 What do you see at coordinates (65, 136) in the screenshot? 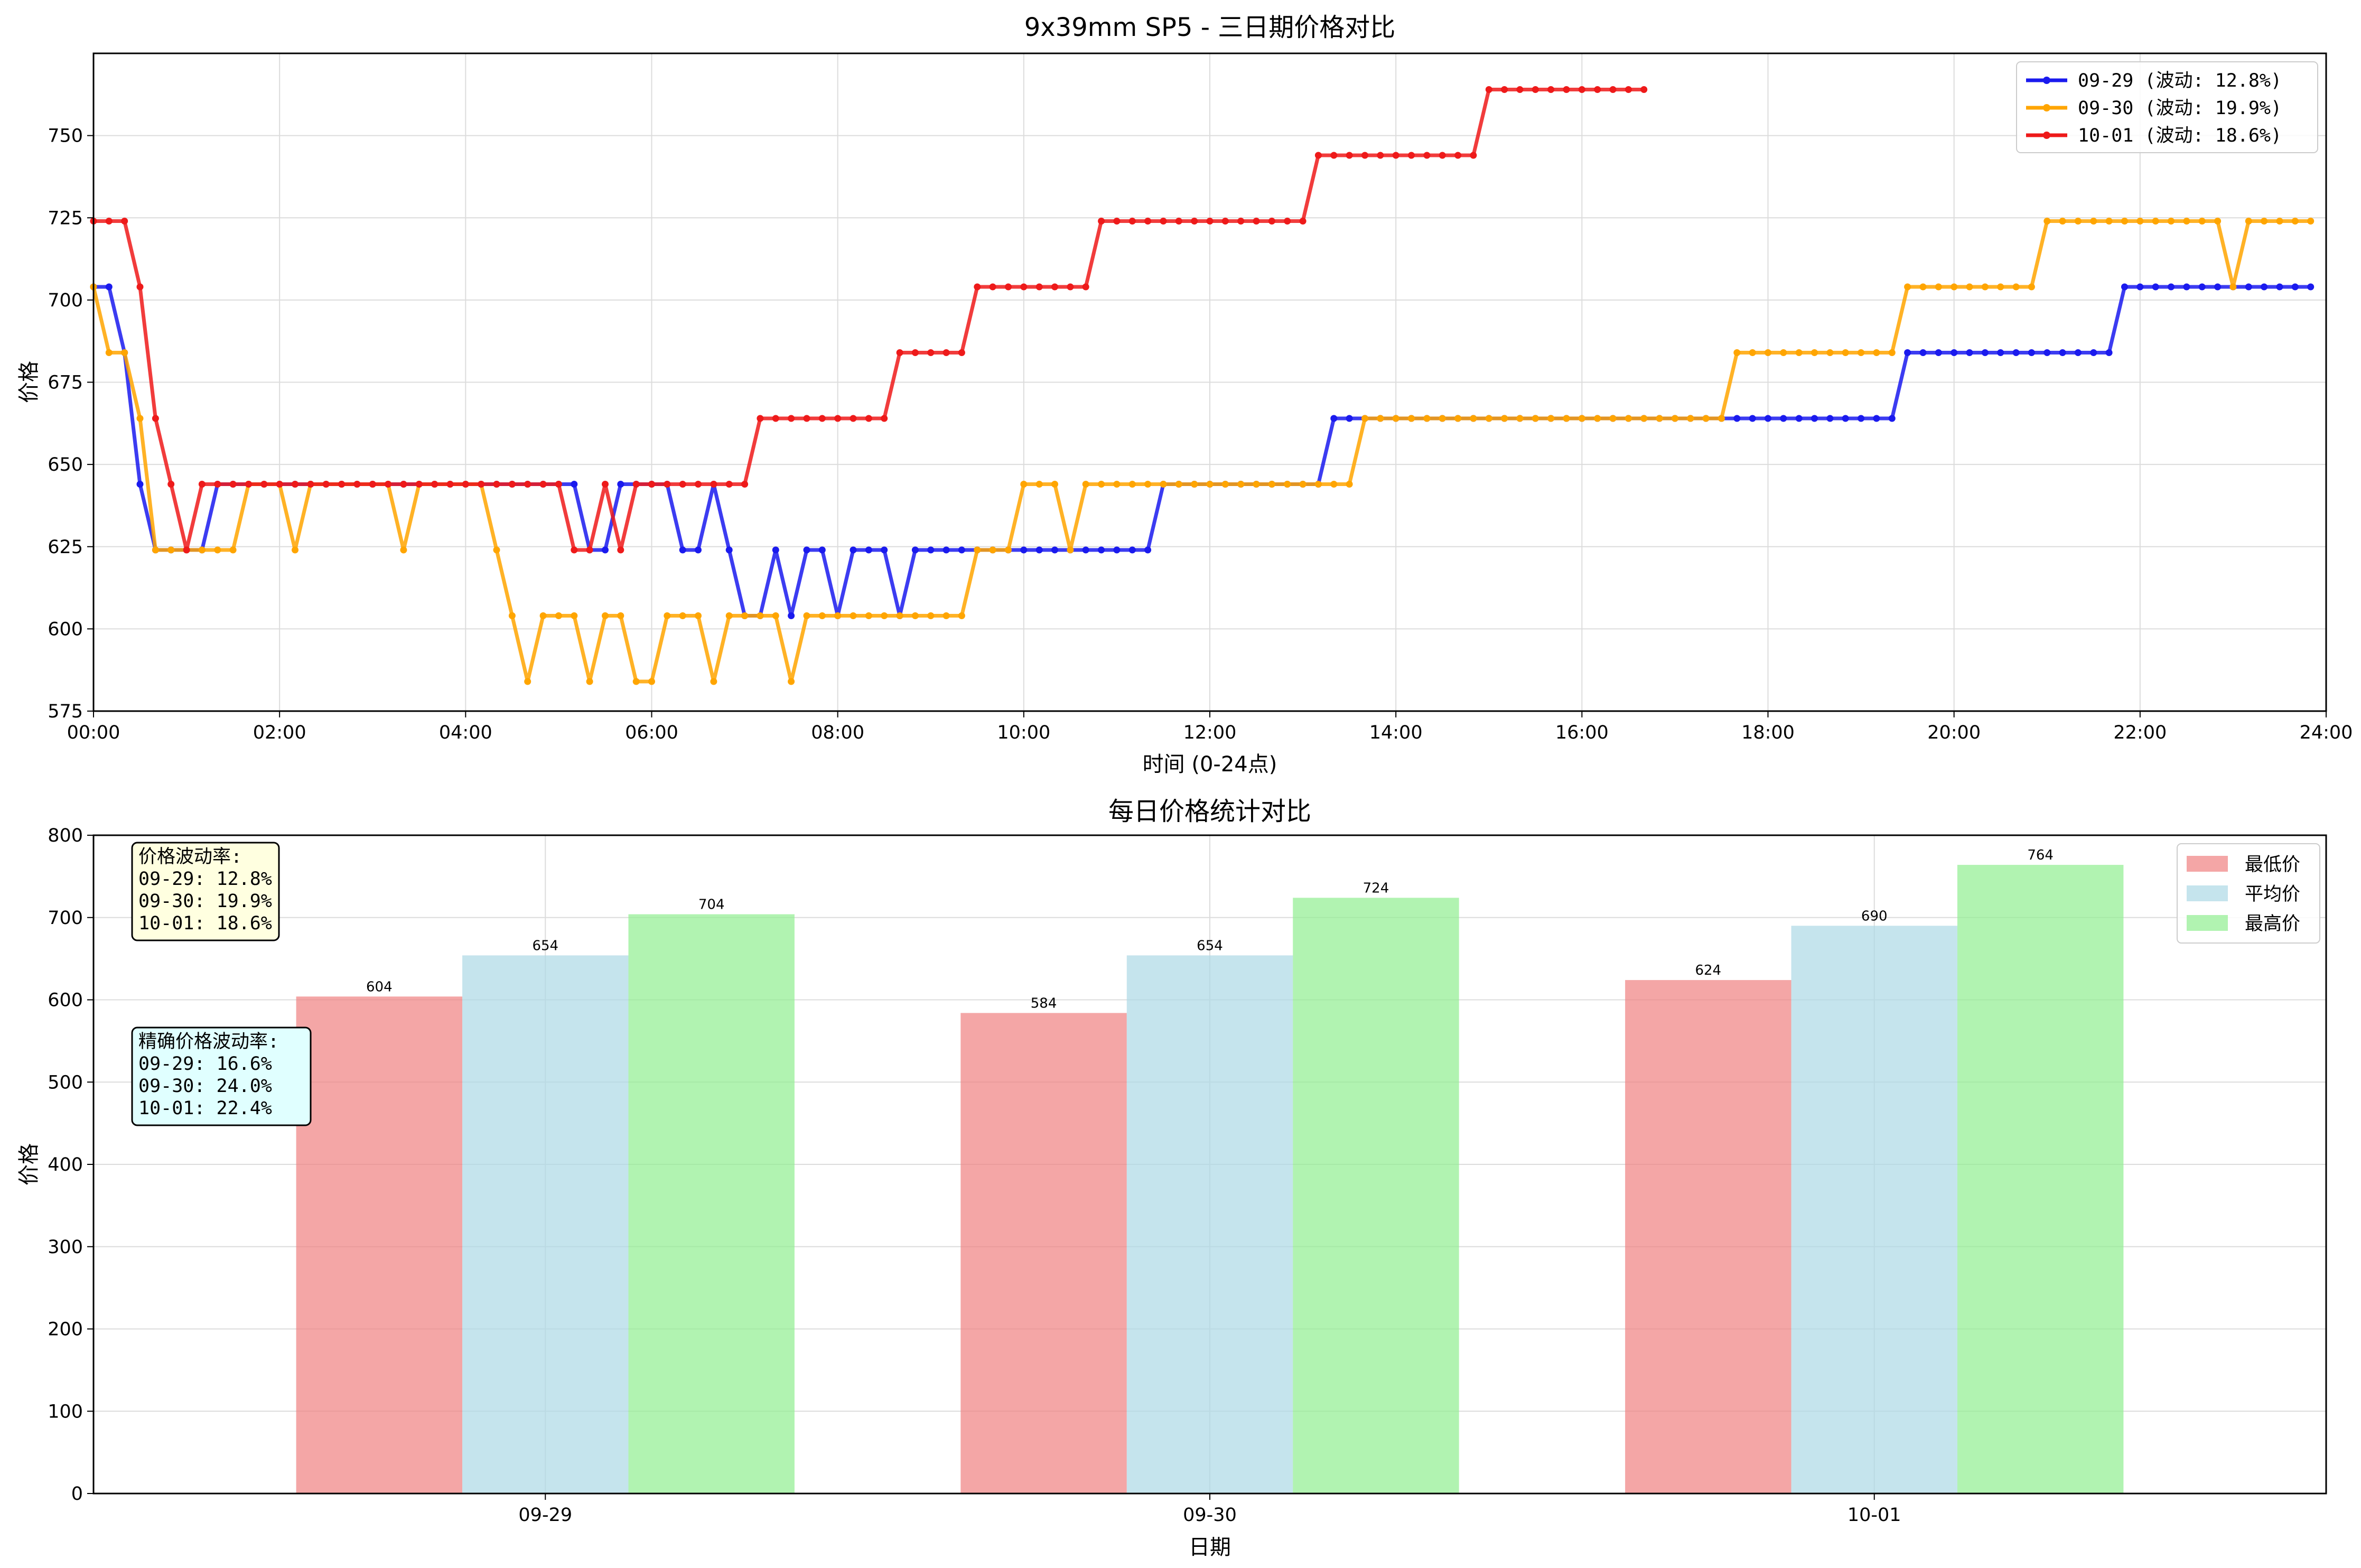
I see `line-chart-y-tick-label: 750` at bounding box center [65, 136].